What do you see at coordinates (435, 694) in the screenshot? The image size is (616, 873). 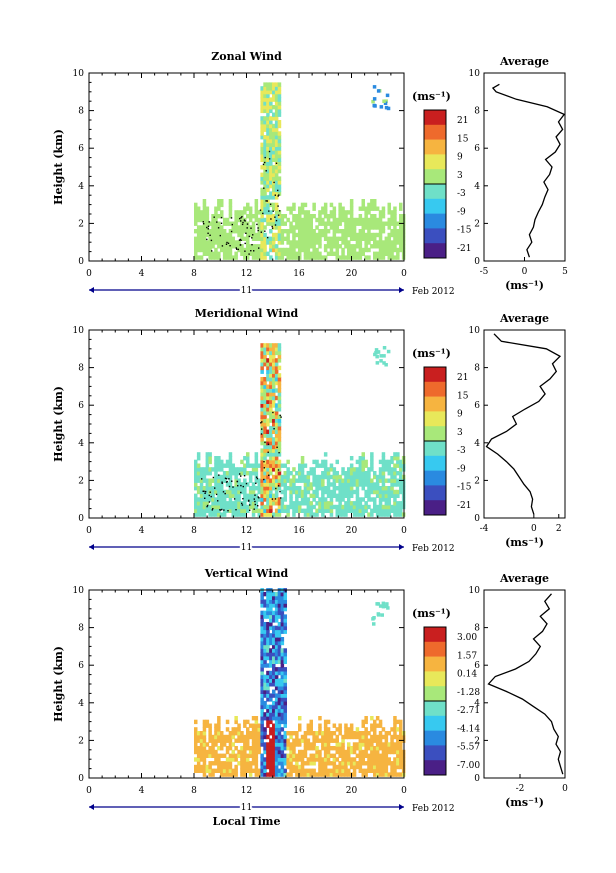 I see `colorbar-segment` at bounding box center [435, 694].